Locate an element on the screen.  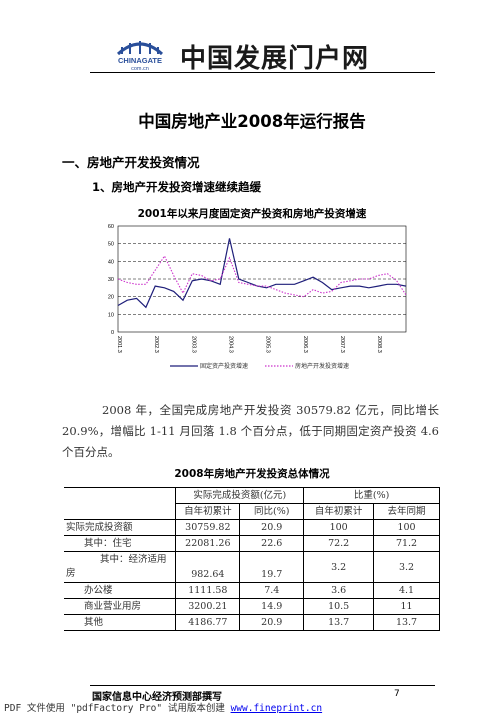
row-label: 其中：住宅 is located at coordinates (120, 543).